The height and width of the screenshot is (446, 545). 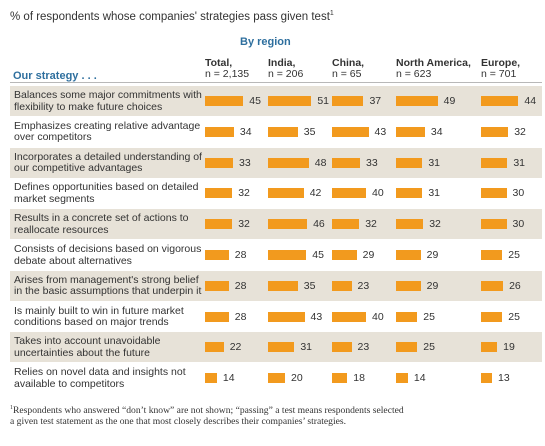 What do you see at coordinates (331, 13) in the screenshot?
I see `title-footnote-mark: 1` at bounding box center [331, 13].